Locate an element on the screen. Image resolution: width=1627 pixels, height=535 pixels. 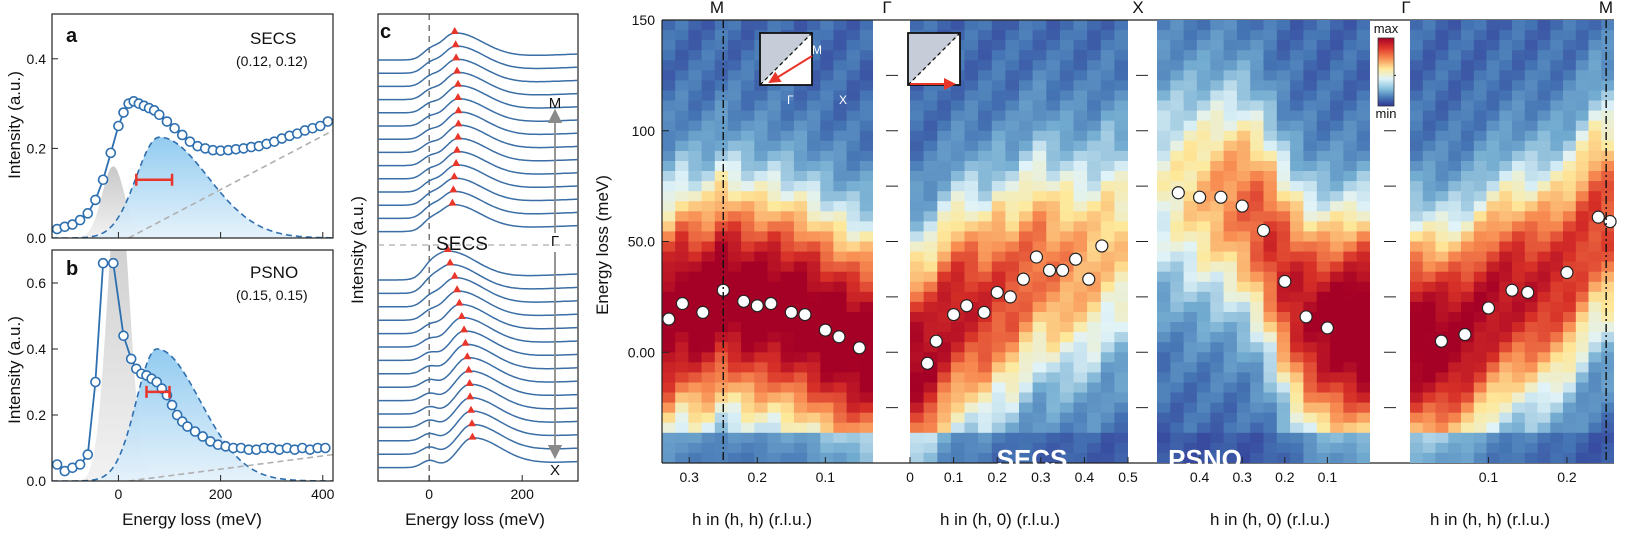
x-tick-label: 0.5 is located at coordinates (1128, 477).